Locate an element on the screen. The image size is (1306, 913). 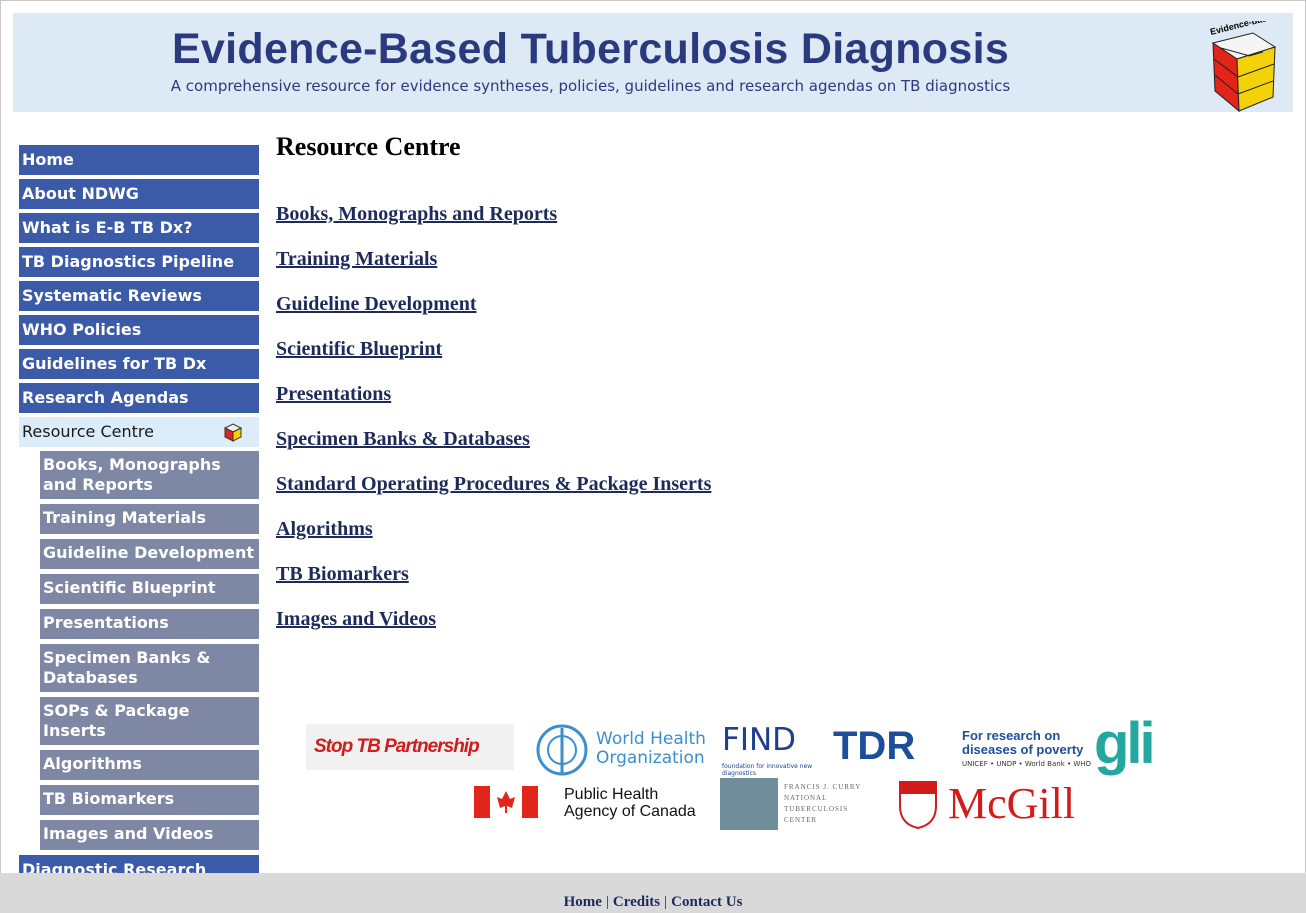
resource-link: Images and Videos is located at coordinates (356, 619).